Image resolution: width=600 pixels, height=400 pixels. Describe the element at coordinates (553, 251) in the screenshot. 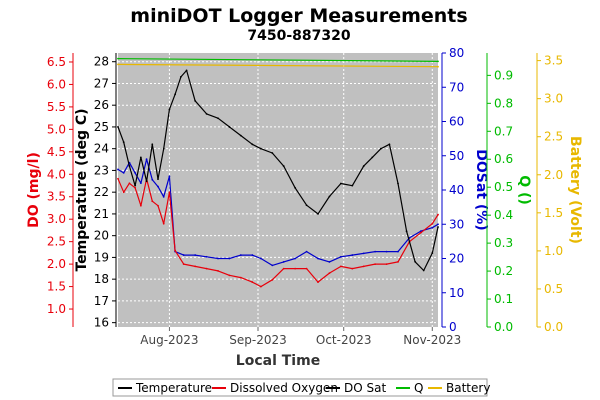

I see `battery-tick-label: 1.0` at that location.